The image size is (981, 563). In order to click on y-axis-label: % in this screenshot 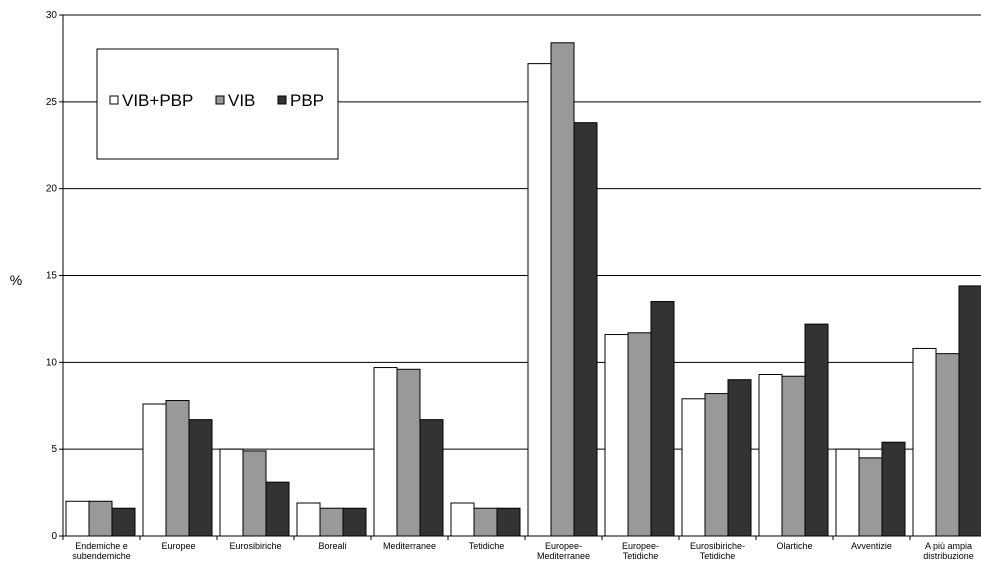, I will do `click(16, 280)`.